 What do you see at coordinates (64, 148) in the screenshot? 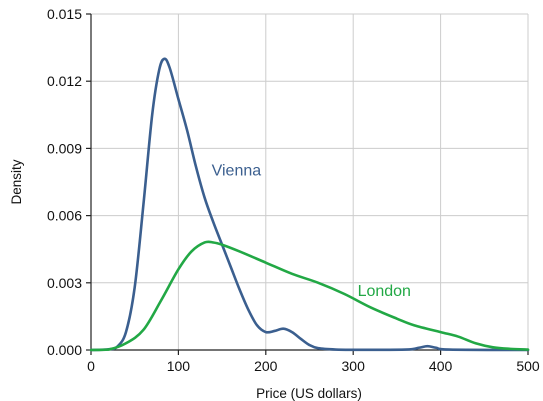
I see `y-tick-label: 0.009` at bounding box center [64, 148].